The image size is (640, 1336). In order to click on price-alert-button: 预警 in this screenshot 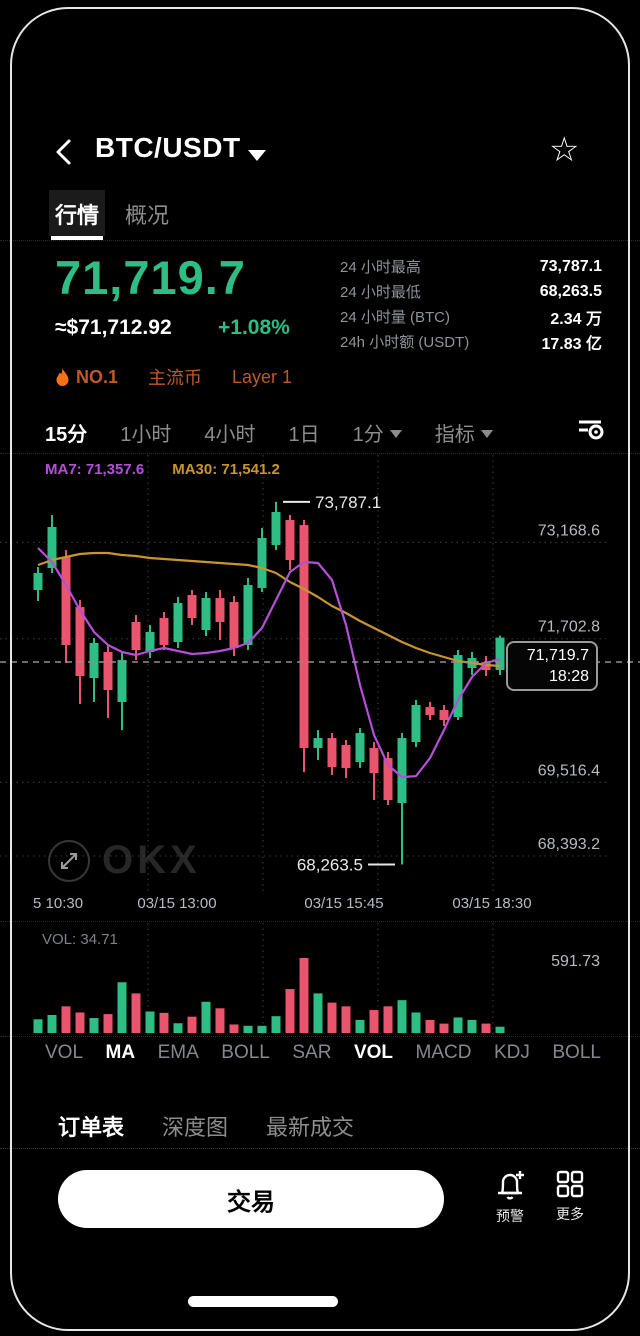, I will do `click(510, 1197)`.